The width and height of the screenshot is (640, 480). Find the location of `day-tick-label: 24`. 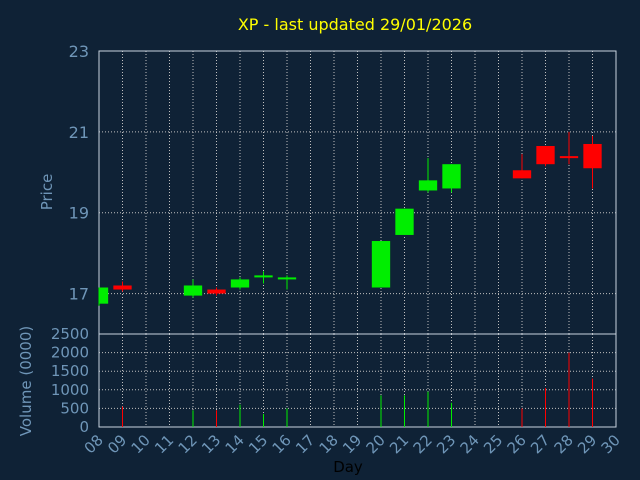

day-tick-label: 24 is located at coordinates (470, 444).